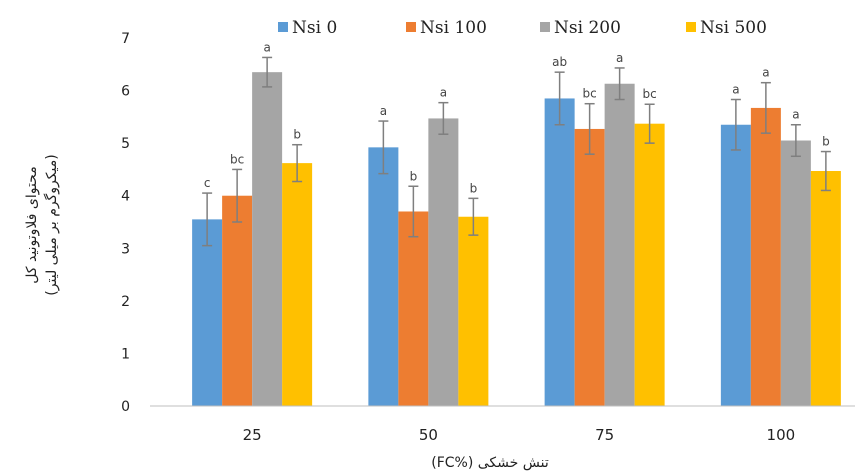 The height and width of the screenshot is (472, 859). What do you see at coordinates (522, 28) in the screenshot?
I see `chart-legend: Nsi 0 Nsi 100 Nsi 200 Nsi 500` at bounding box center [522, 28].